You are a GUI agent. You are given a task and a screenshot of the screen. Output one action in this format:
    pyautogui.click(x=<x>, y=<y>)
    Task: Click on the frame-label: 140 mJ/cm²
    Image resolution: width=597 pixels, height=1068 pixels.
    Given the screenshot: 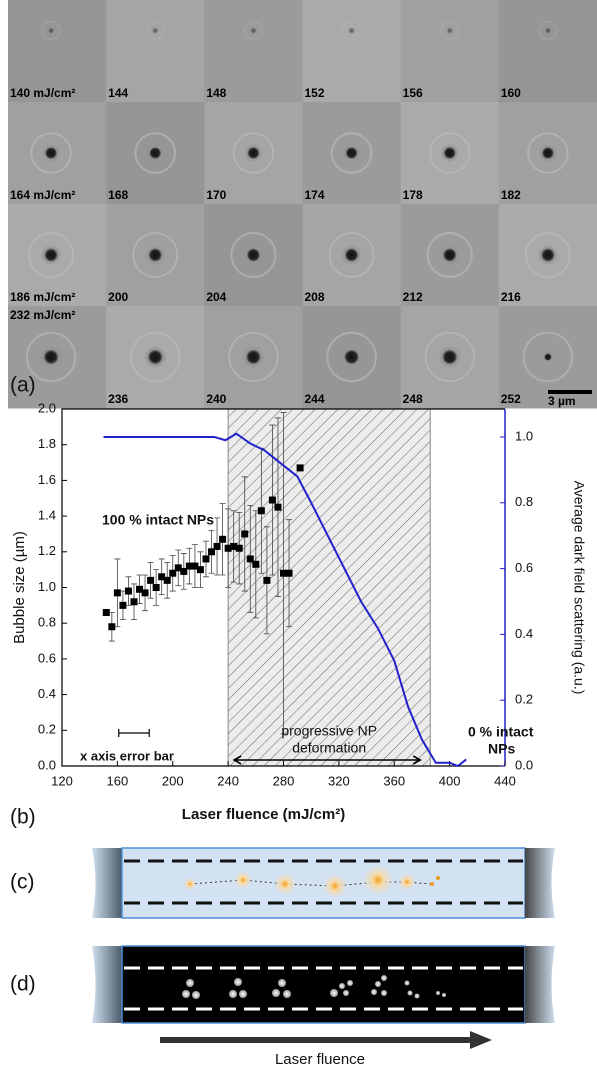 What is the action you would take?
    pyautogui.click(x=42, y=93)
    